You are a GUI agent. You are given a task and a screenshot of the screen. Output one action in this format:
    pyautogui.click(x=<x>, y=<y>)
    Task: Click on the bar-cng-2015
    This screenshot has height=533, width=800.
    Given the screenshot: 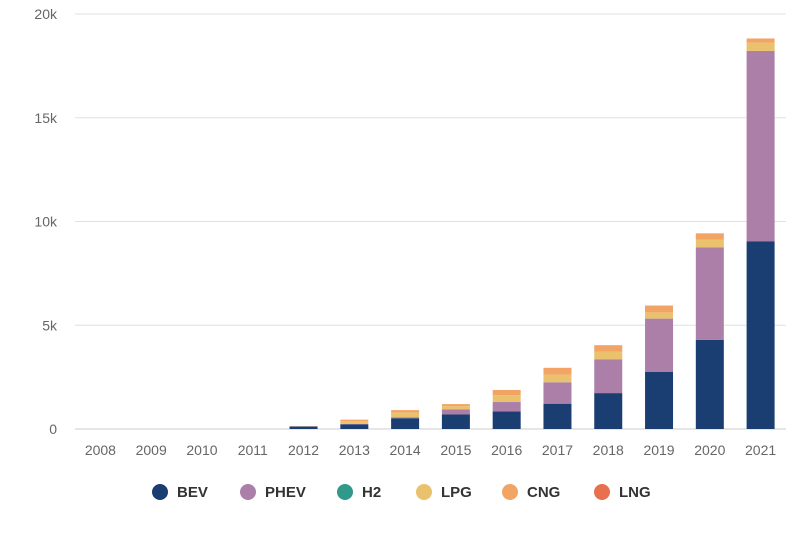 What is the action you would take?
    pyautogui.click(x=455, y=405)
    